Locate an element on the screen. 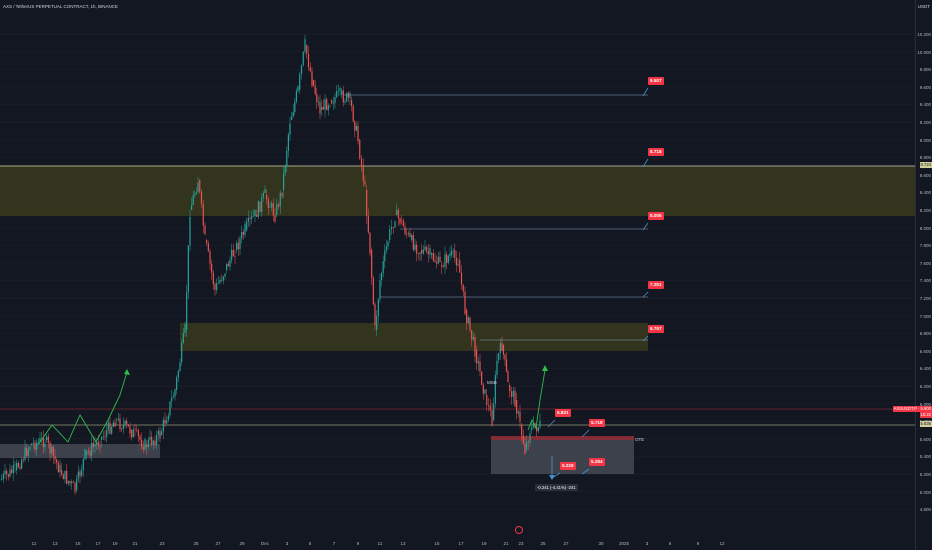 This screenshot has width=932, height=550. measure-label: -0.241 (-4.41%) -241 is located at coordinates (556, 487).